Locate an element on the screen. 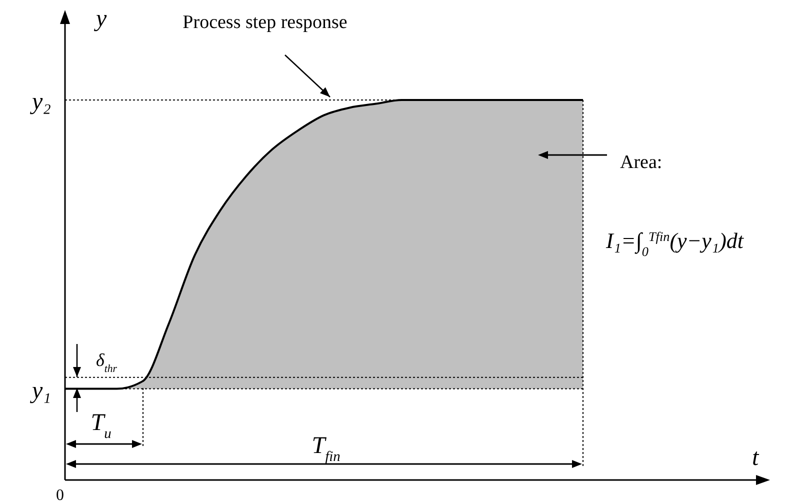 Image resolution: width=787 pixels, height=502 pixels. text: 0 is located at coordinates (60, 494).